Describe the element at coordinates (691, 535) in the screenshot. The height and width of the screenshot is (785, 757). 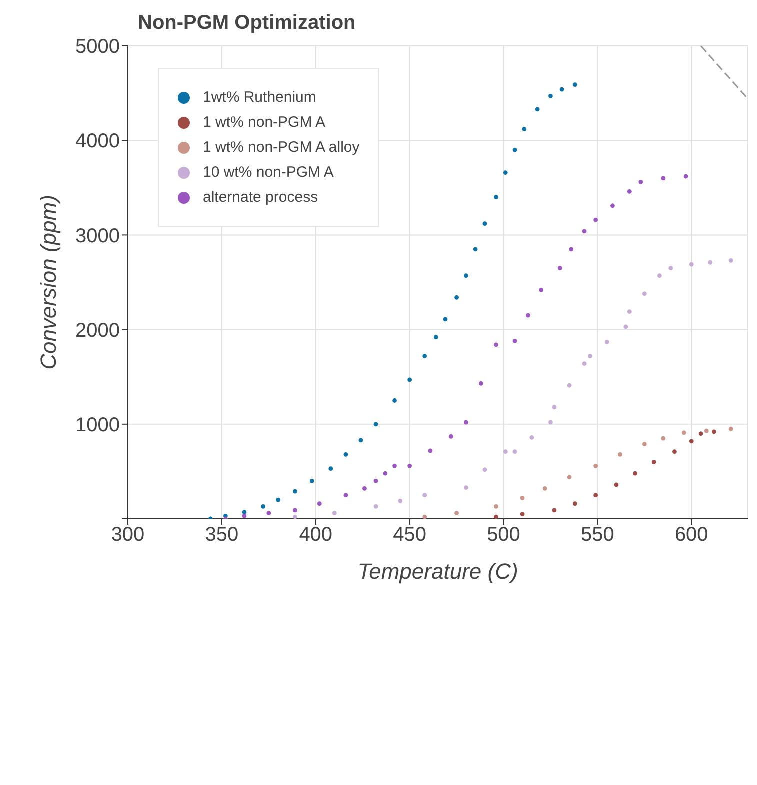
I see `x-tick-label: 600` at that location.